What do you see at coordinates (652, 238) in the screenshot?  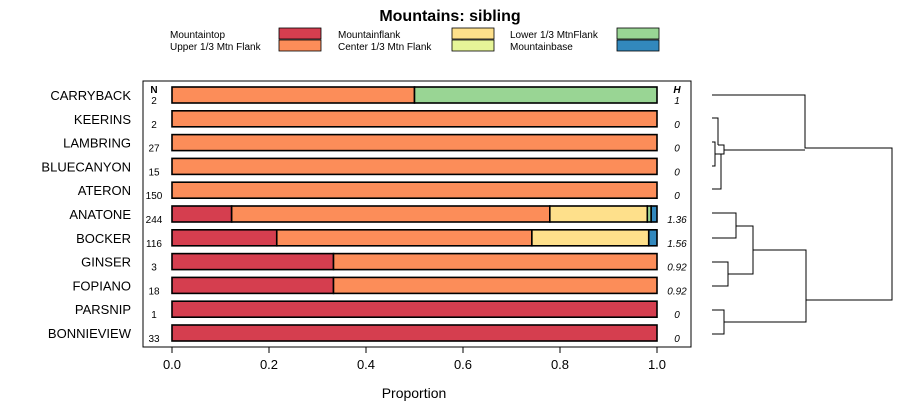 I see `bar-segment-bocker-mountainbase` at bounding box center [652, 238].